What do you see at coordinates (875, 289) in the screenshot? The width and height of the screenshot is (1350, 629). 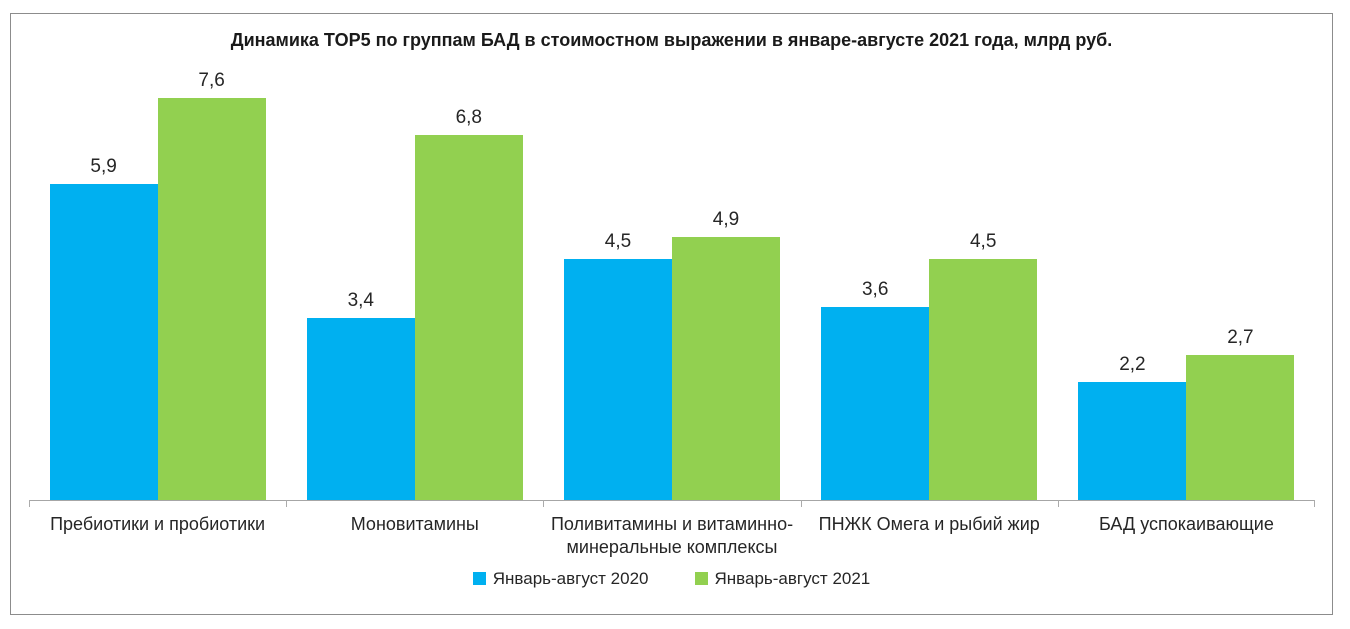 I see `value-label: 3,6` at bounding box center [875, 289].